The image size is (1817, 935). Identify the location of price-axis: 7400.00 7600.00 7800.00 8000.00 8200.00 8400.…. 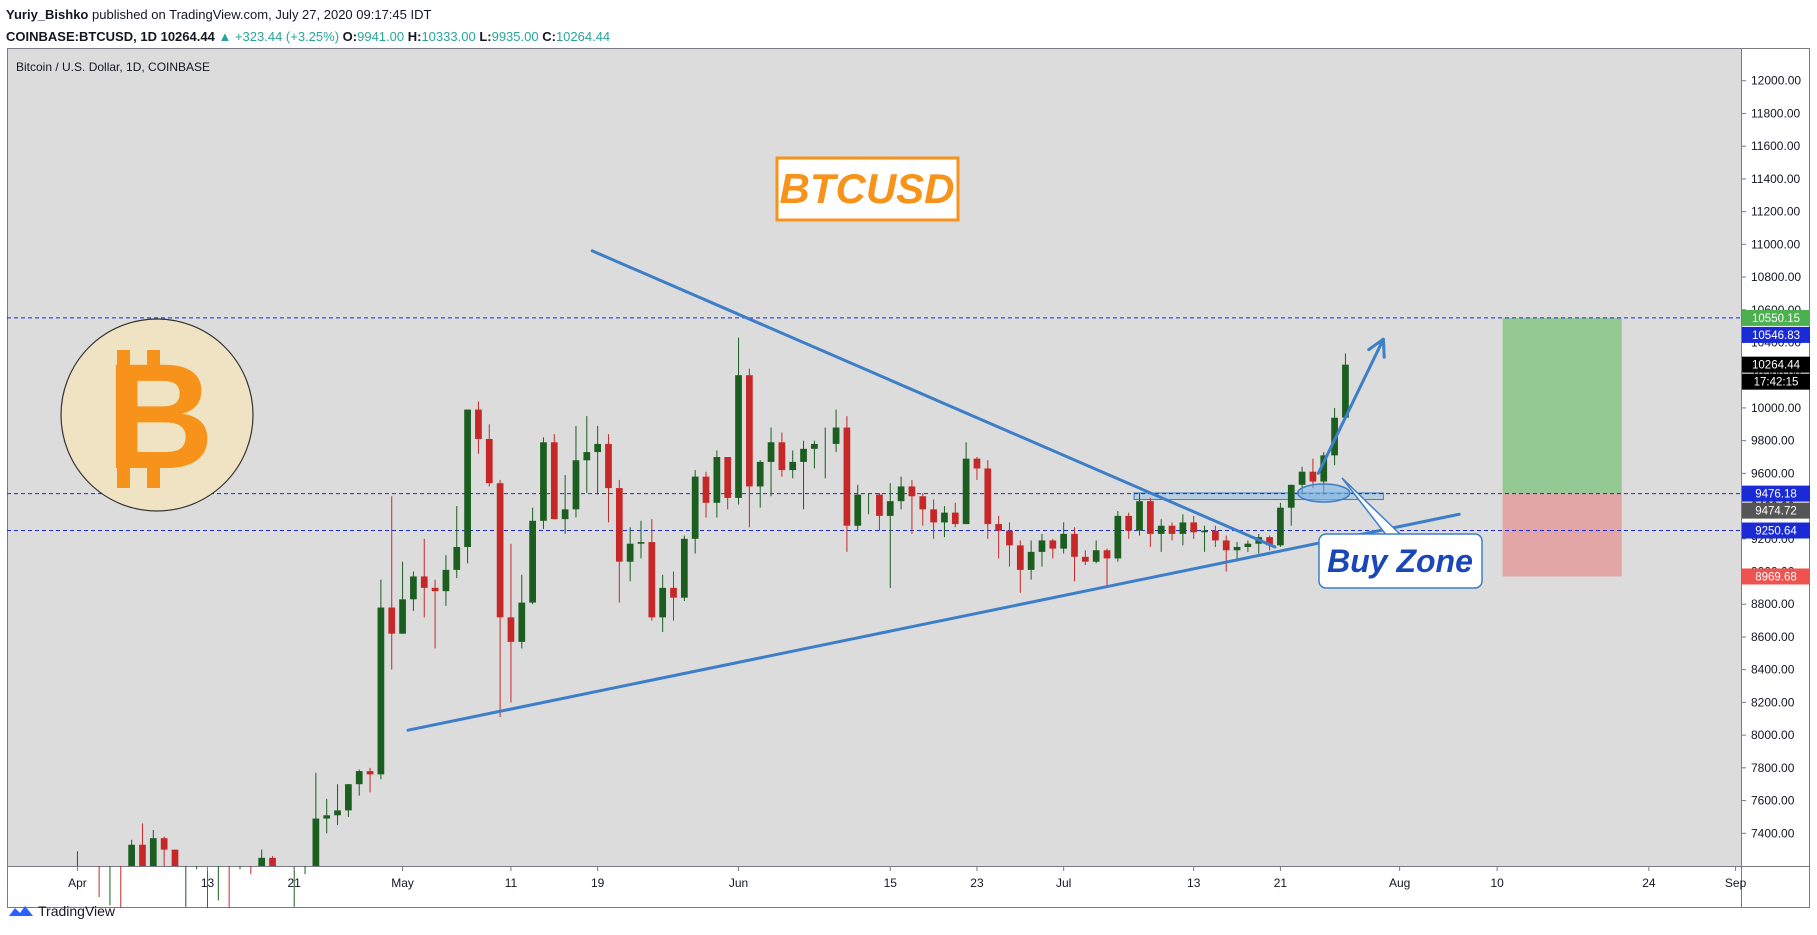
(1771, 457).